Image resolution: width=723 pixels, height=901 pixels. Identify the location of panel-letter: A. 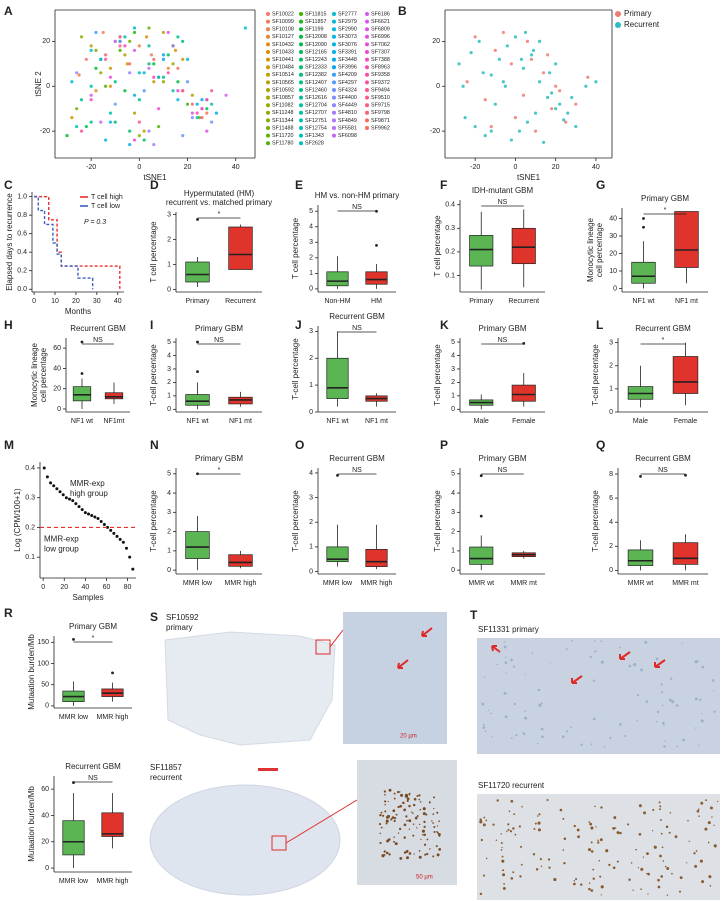
(8, 11).